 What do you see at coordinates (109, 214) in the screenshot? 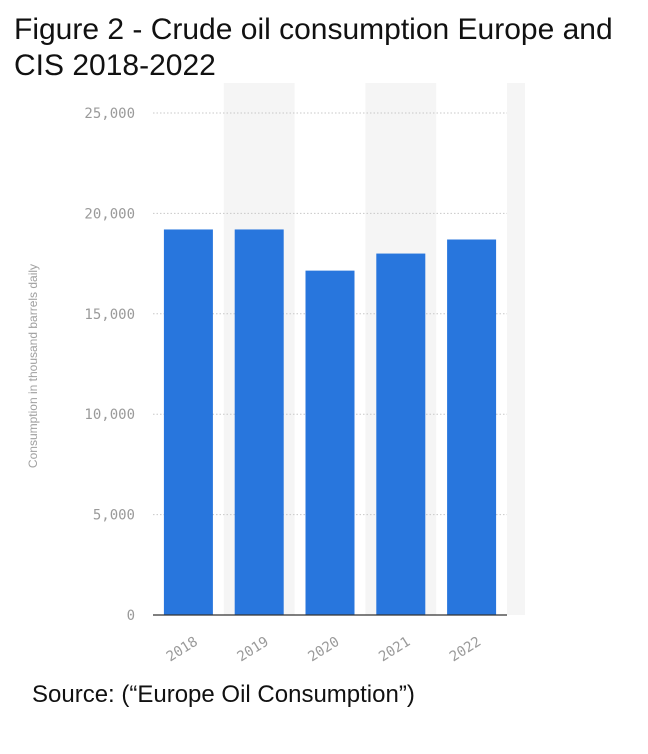
I see `y-tick-label: 20,000` at bounding box center [109, 214].